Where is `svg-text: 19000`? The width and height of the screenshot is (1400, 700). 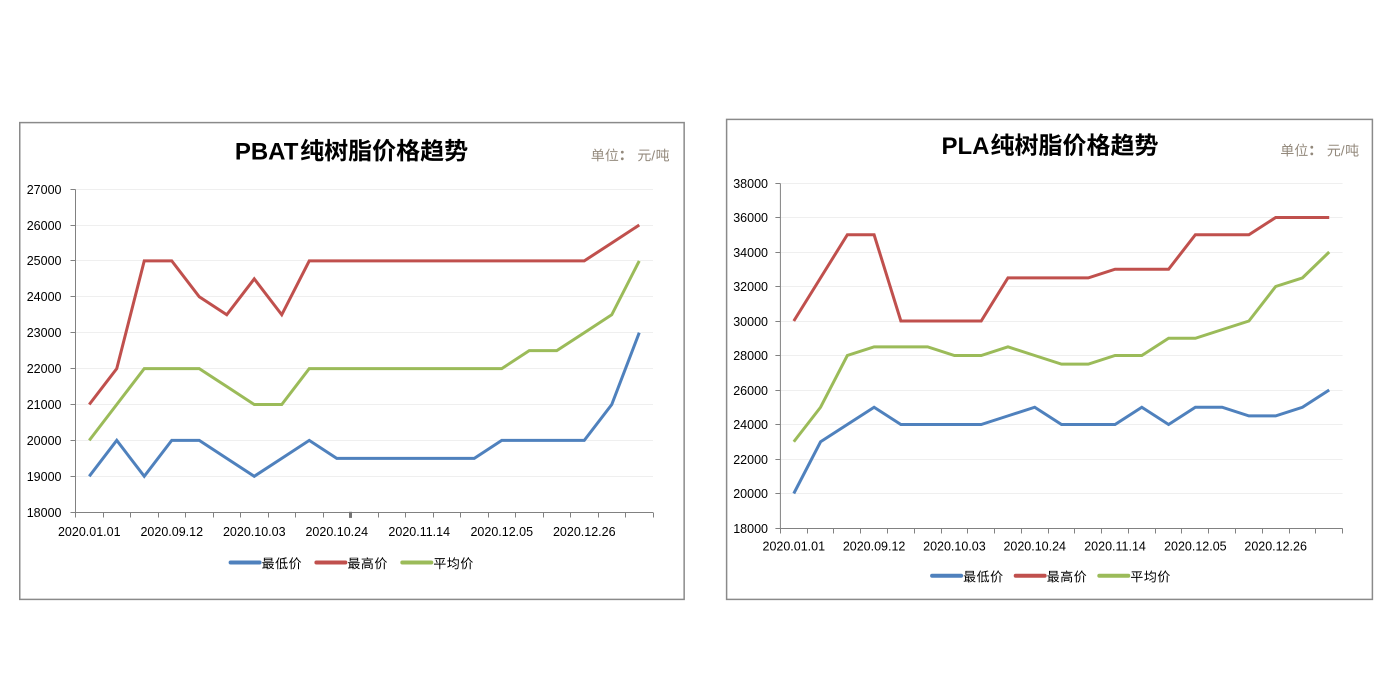 svg-text: 19000 is located at coordinates (44, 477).